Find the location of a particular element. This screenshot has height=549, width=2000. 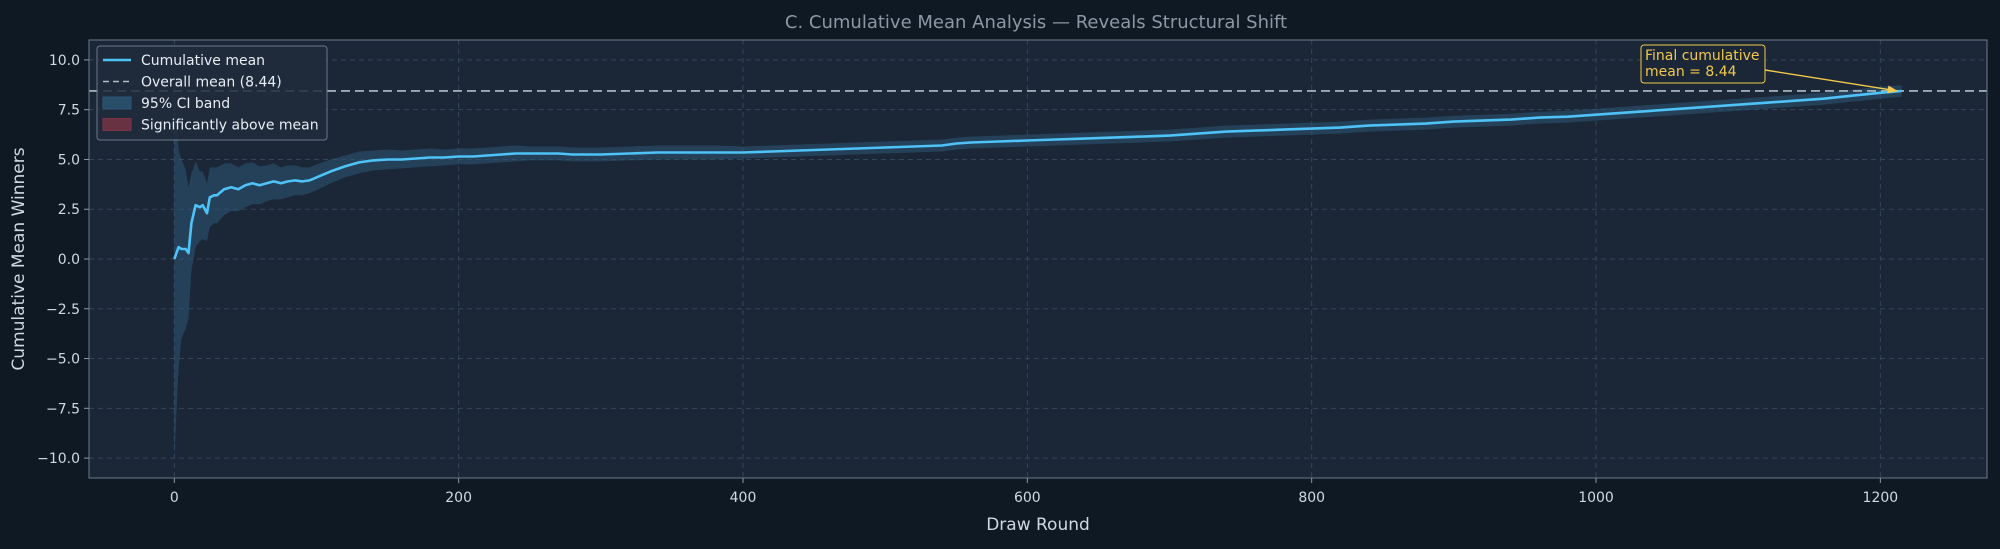

x-tick-label: 400 is located at coordinates (743, 498).